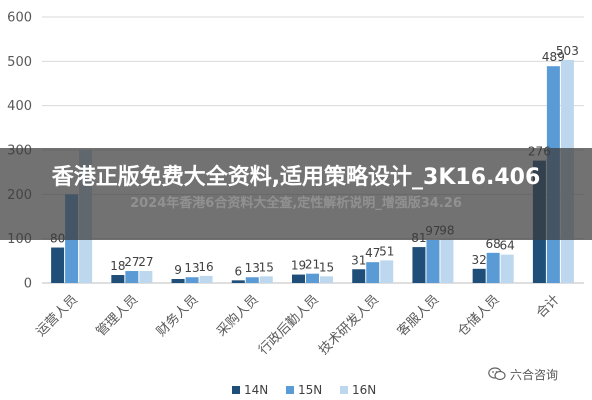  Describe the element at coordinates (364, 390) in the screenshot. I see `legend-label: 16N` at that location.